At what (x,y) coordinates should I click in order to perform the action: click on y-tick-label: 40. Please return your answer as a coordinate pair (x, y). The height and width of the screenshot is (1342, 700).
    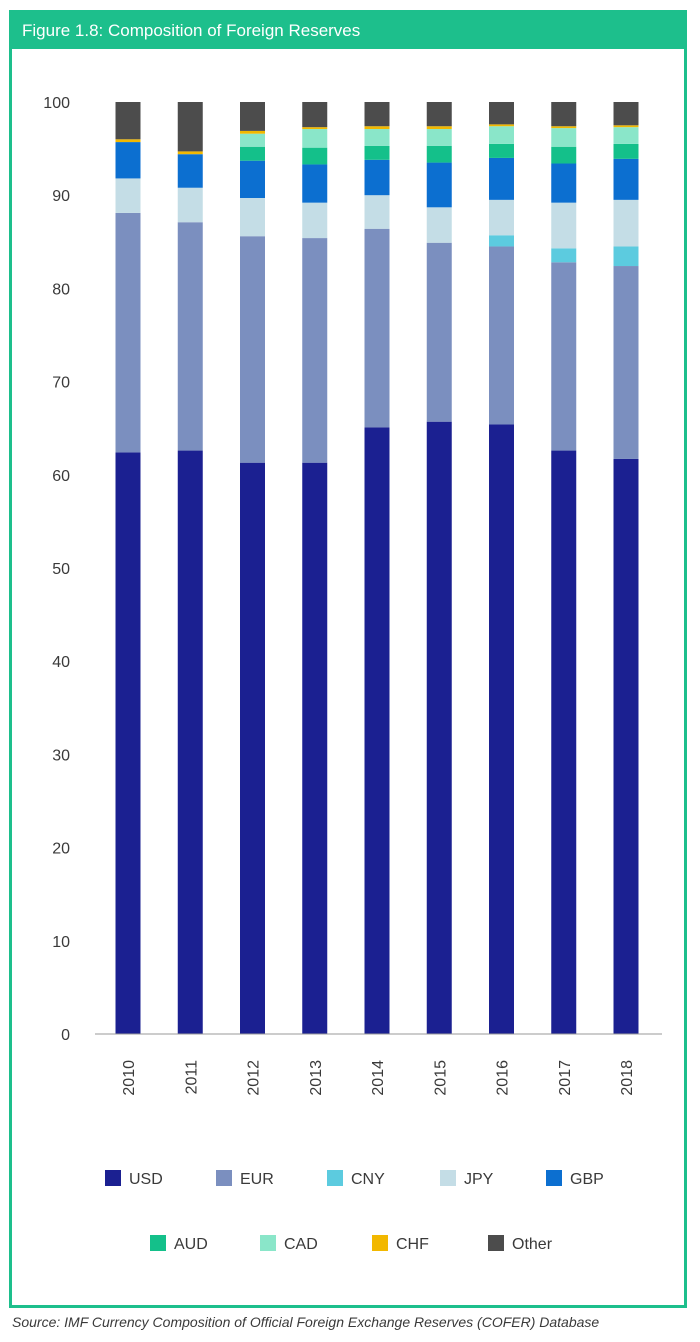
    Looking at the image, I should click on (61, 662).